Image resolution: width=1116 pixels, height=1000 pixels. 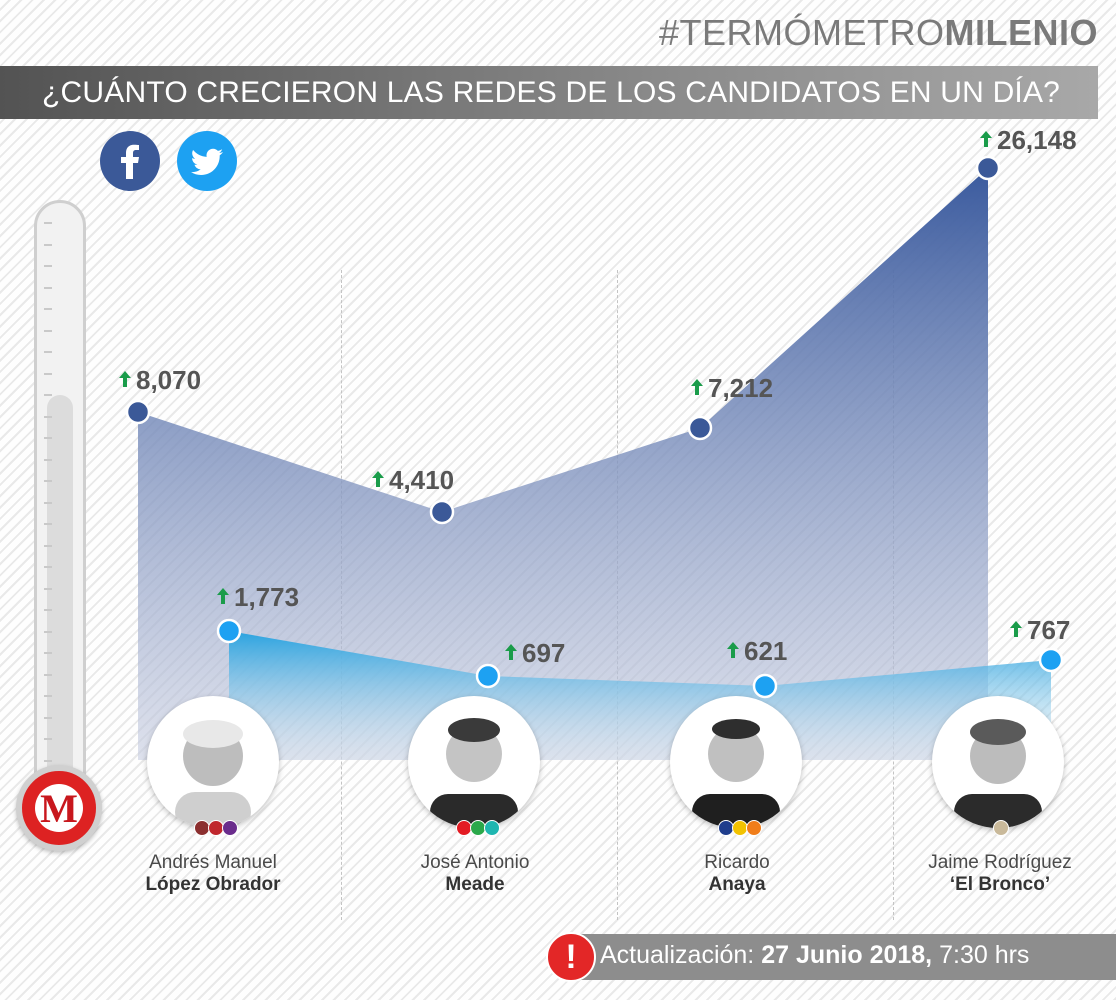 I want to click on hashtag-bold: MILENIO, so click(x=1021, y=32).